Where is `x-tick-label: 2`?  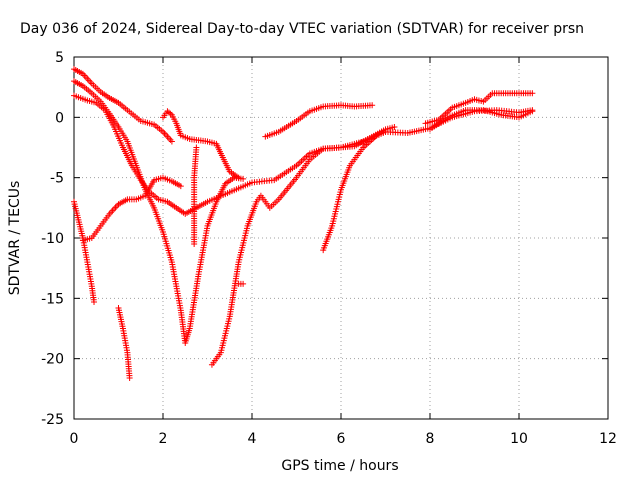
x-tick-label: 2 is located at coordinates (163, 439).